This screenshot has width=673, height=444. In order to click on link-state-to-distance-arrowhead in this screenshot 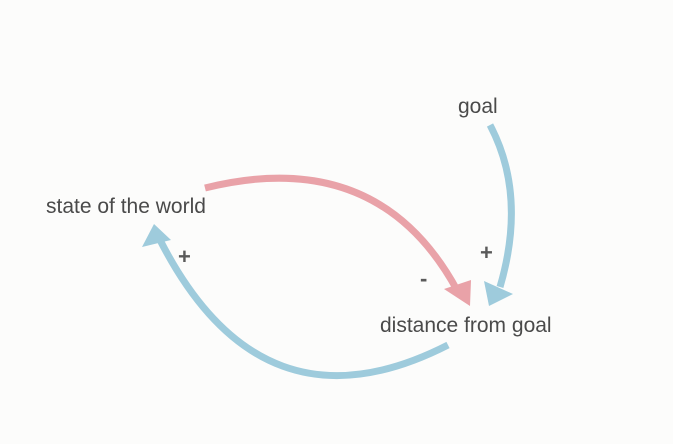, I will do `click(457, 293)`.